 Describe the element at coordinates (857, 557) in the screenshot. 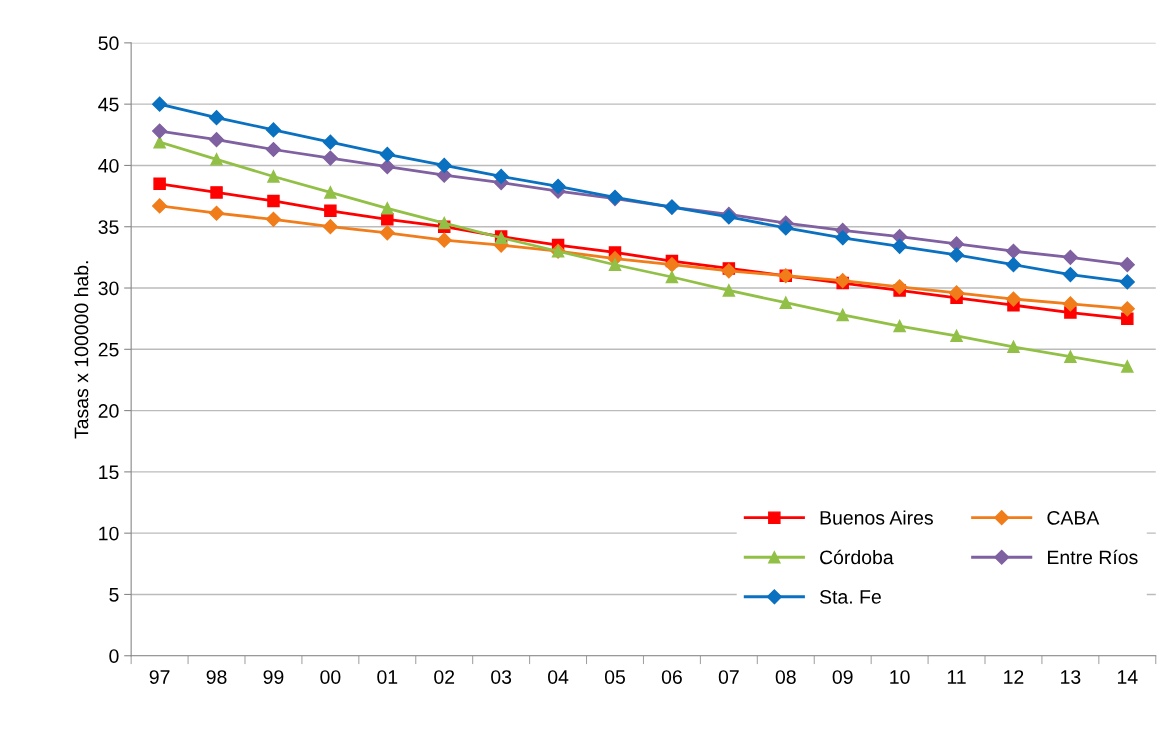

I see `legend-label: Córdoba` at that location.